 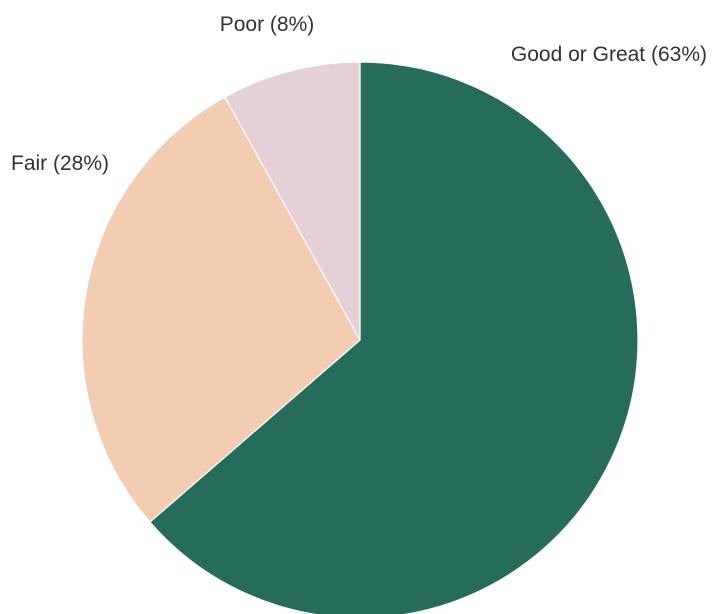 What do you see at coordinates (609, 54) in the screenshot?
I see `slice-label-1: Good or Great (63%)` at bounding box center [609, 54].